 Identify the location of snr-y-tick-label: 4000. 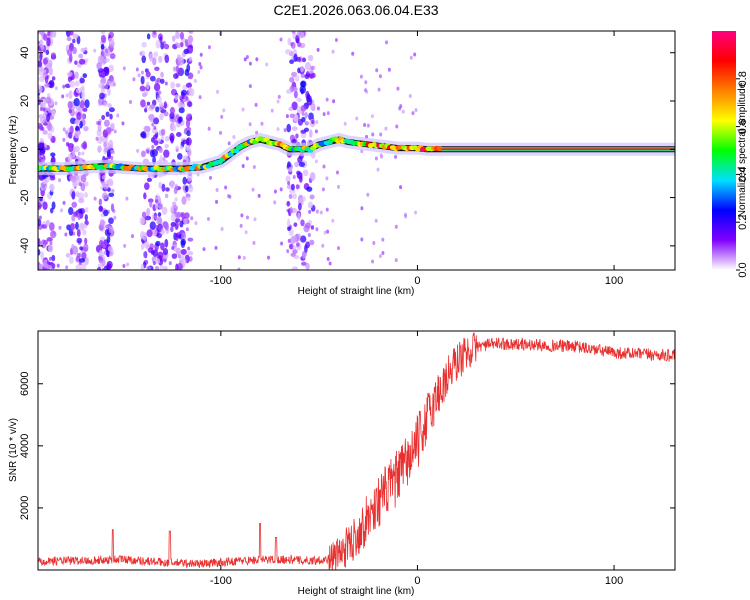
(25, 446).